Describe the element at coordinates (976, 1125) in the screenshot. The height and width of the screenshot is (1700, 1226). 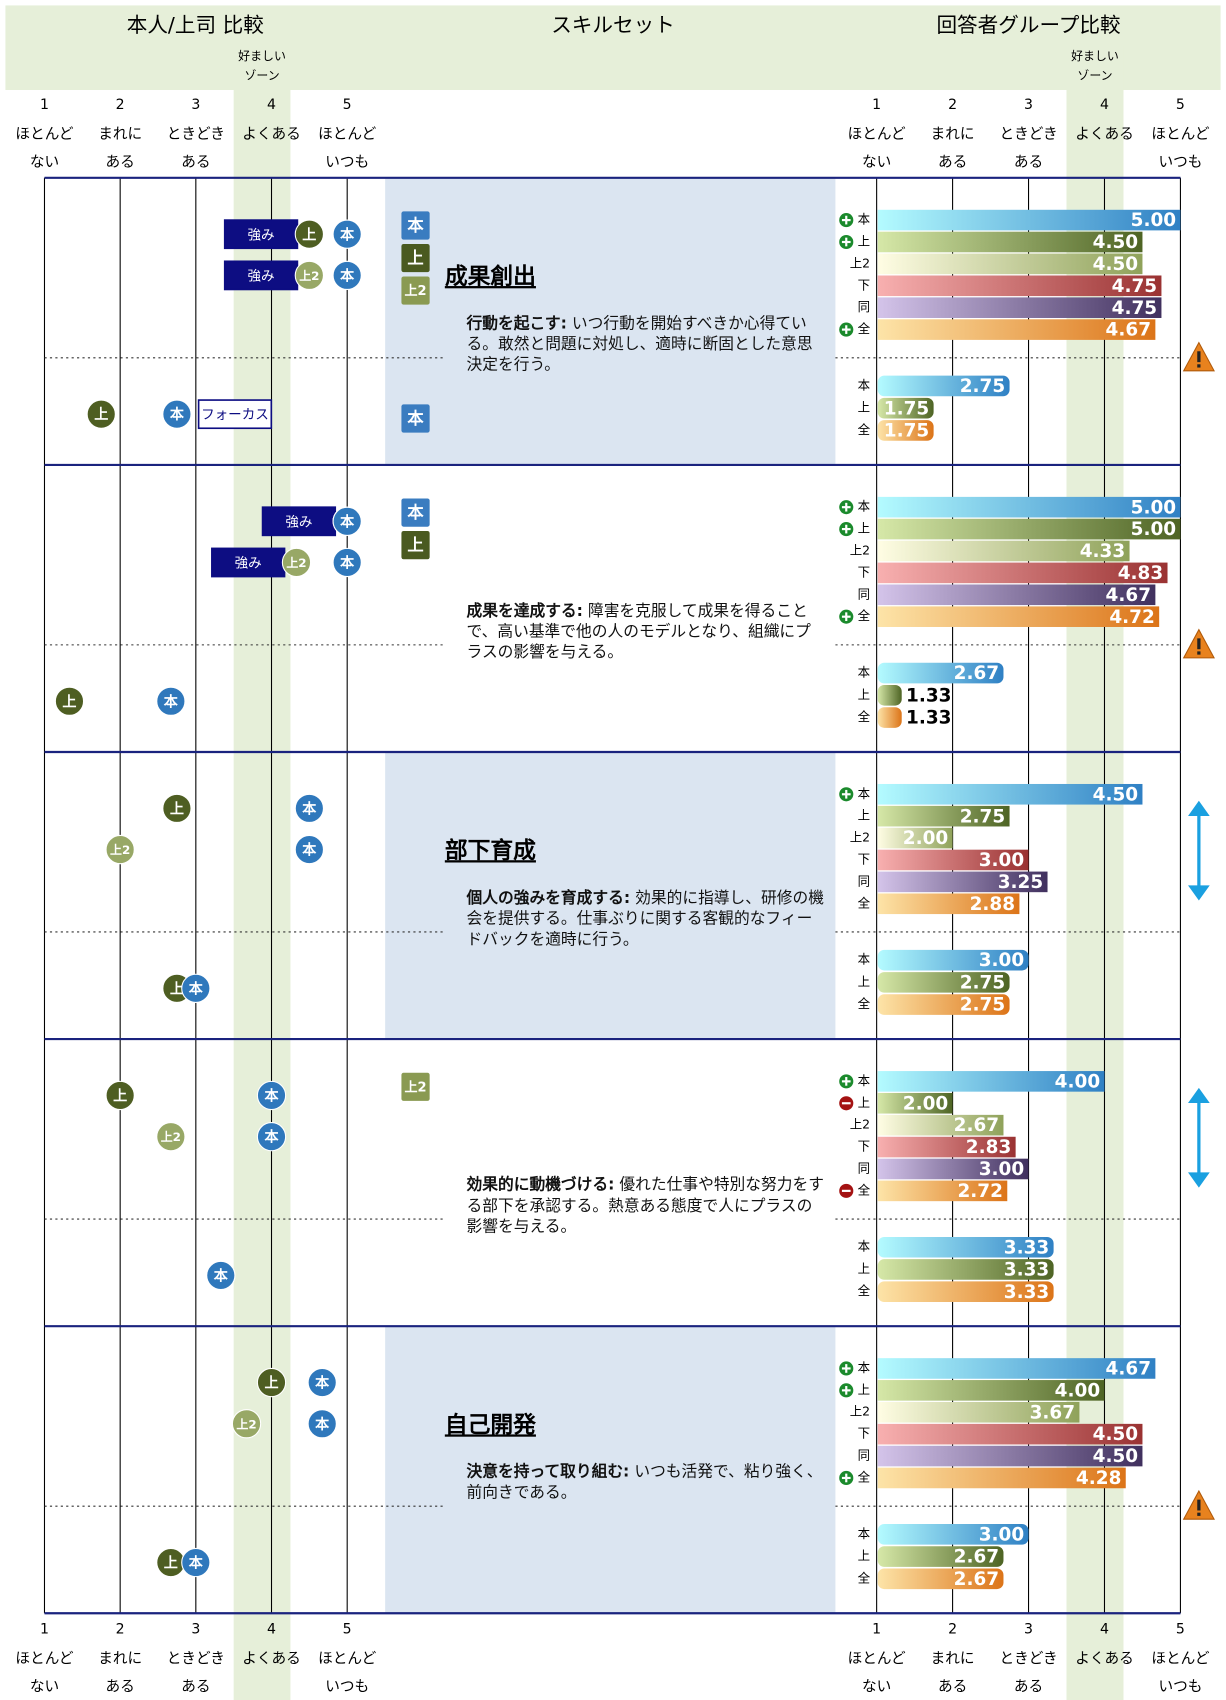
I see `bar-value: 2.67` at that location.